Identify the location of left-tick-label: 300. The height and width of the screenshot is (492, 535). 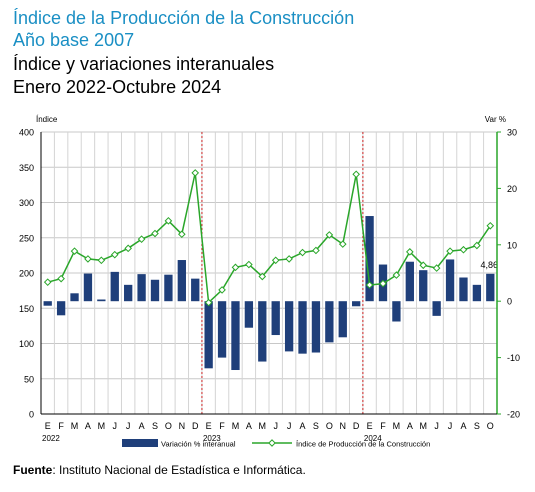
(26, 203).